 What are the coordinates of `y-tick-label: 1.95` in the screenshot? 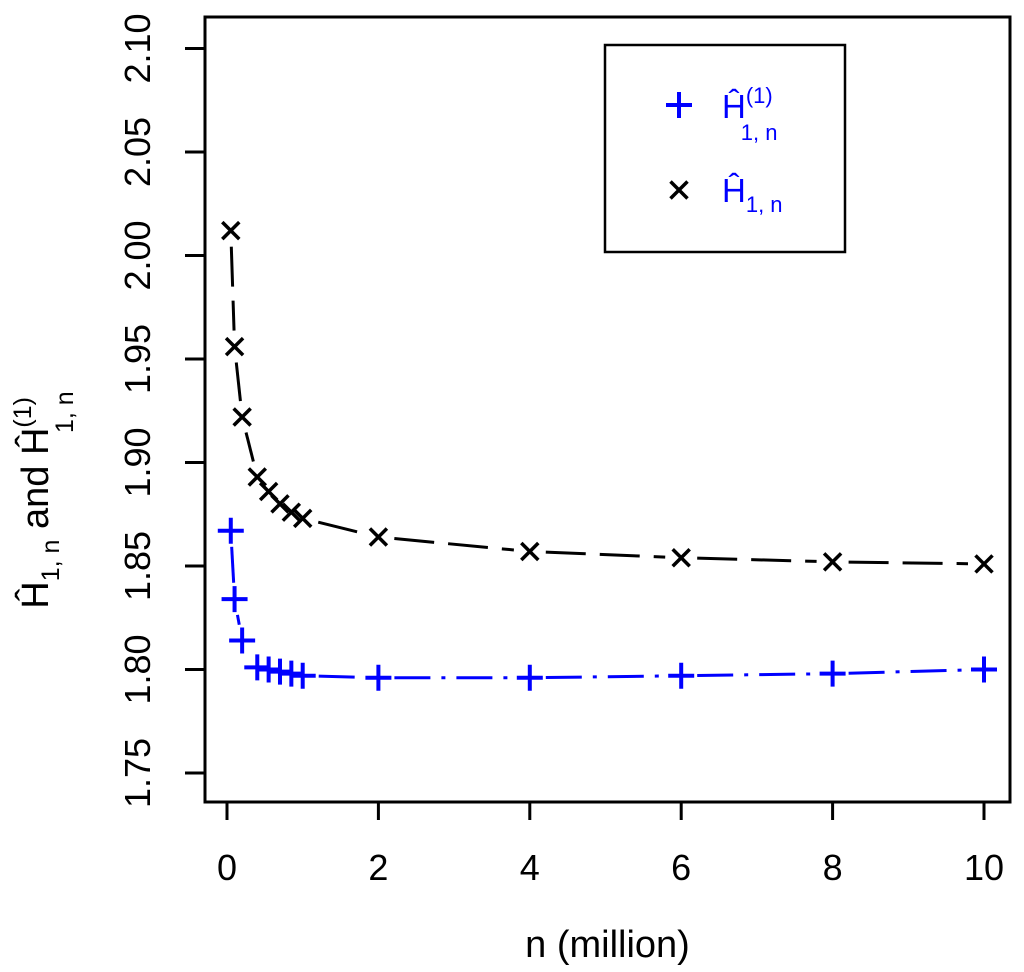 It's located at (137, 359).